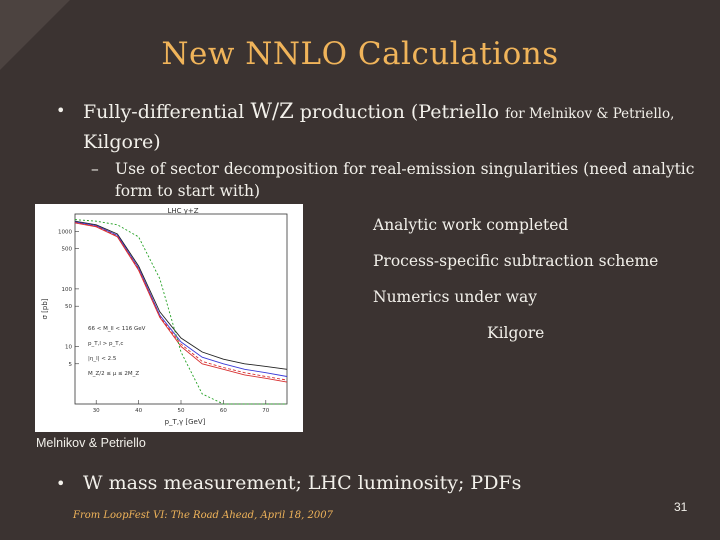  Describe the element at coordinates (265, 411) in the screenshot. I see `x-tick-label: 70` at that location.